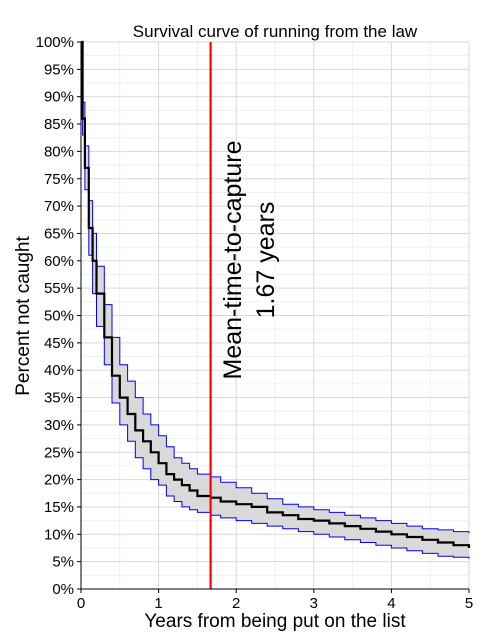 The width and height of the screenshot is (488, 641). Describe the element at coordinates (59, 343) in the screenshot. I see `y-tick-label: 45%` at that location.